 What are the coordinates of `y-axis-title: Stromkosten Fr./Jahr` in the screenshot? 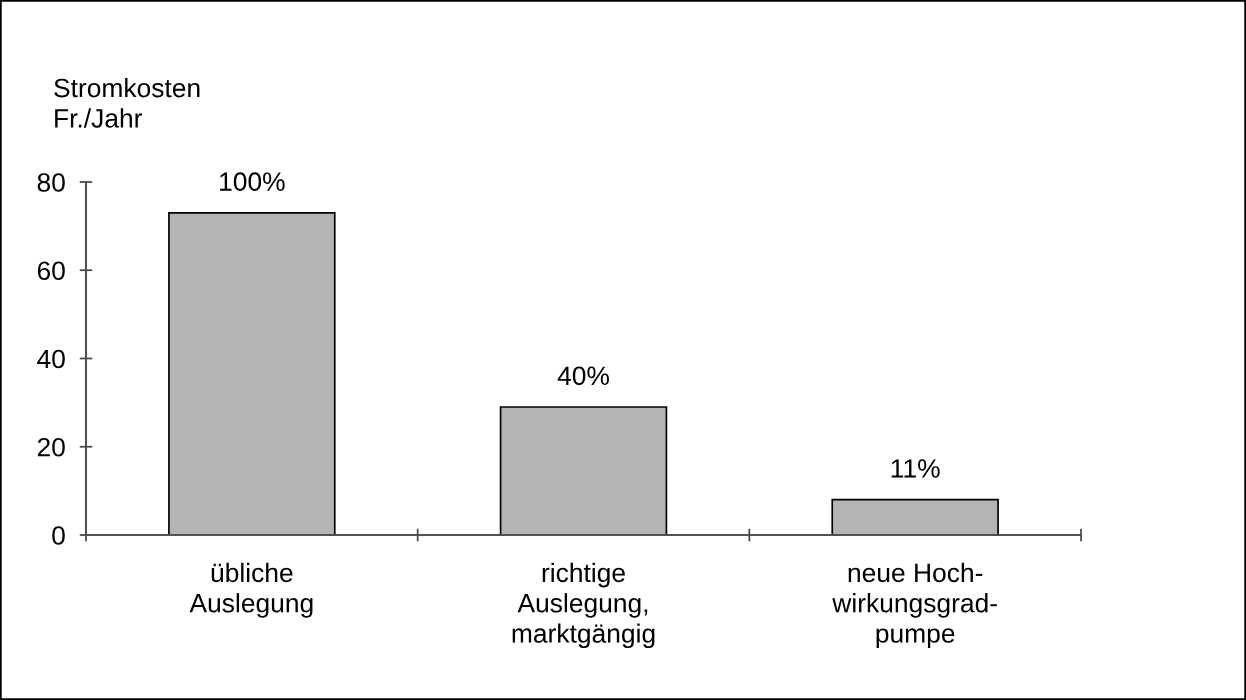 It's located at (127, 103).